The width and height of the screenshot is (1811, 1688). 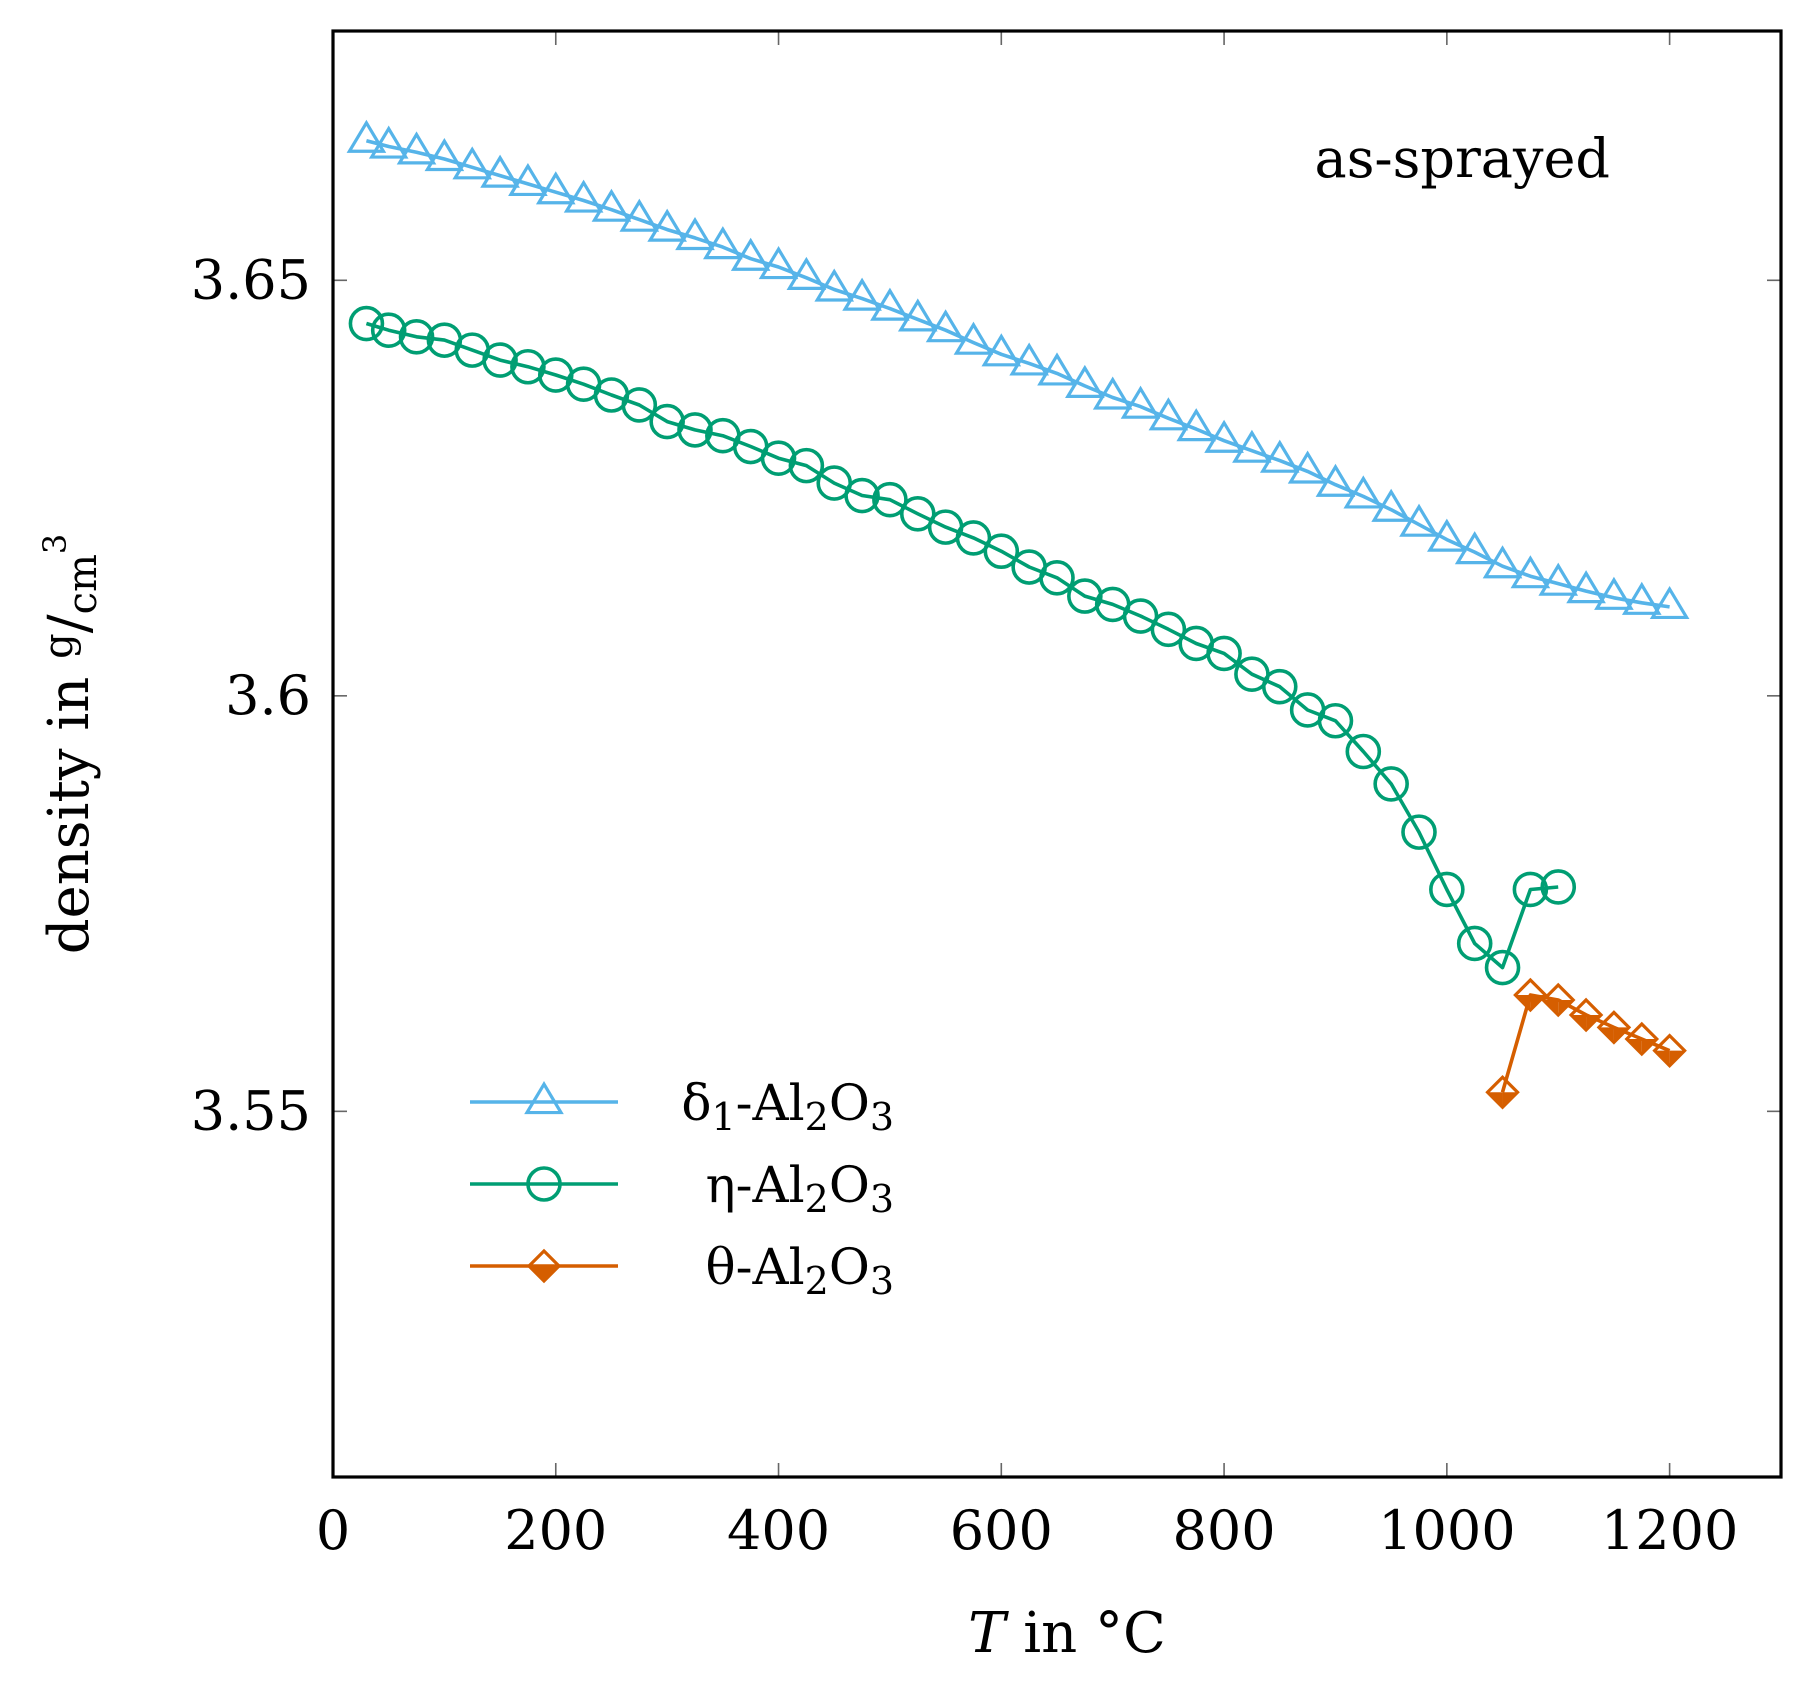 What do you see at coordinates (778, 1530) in the screenshot?
I see `x-tick-label: 400` at bounding box center [778, 1530].